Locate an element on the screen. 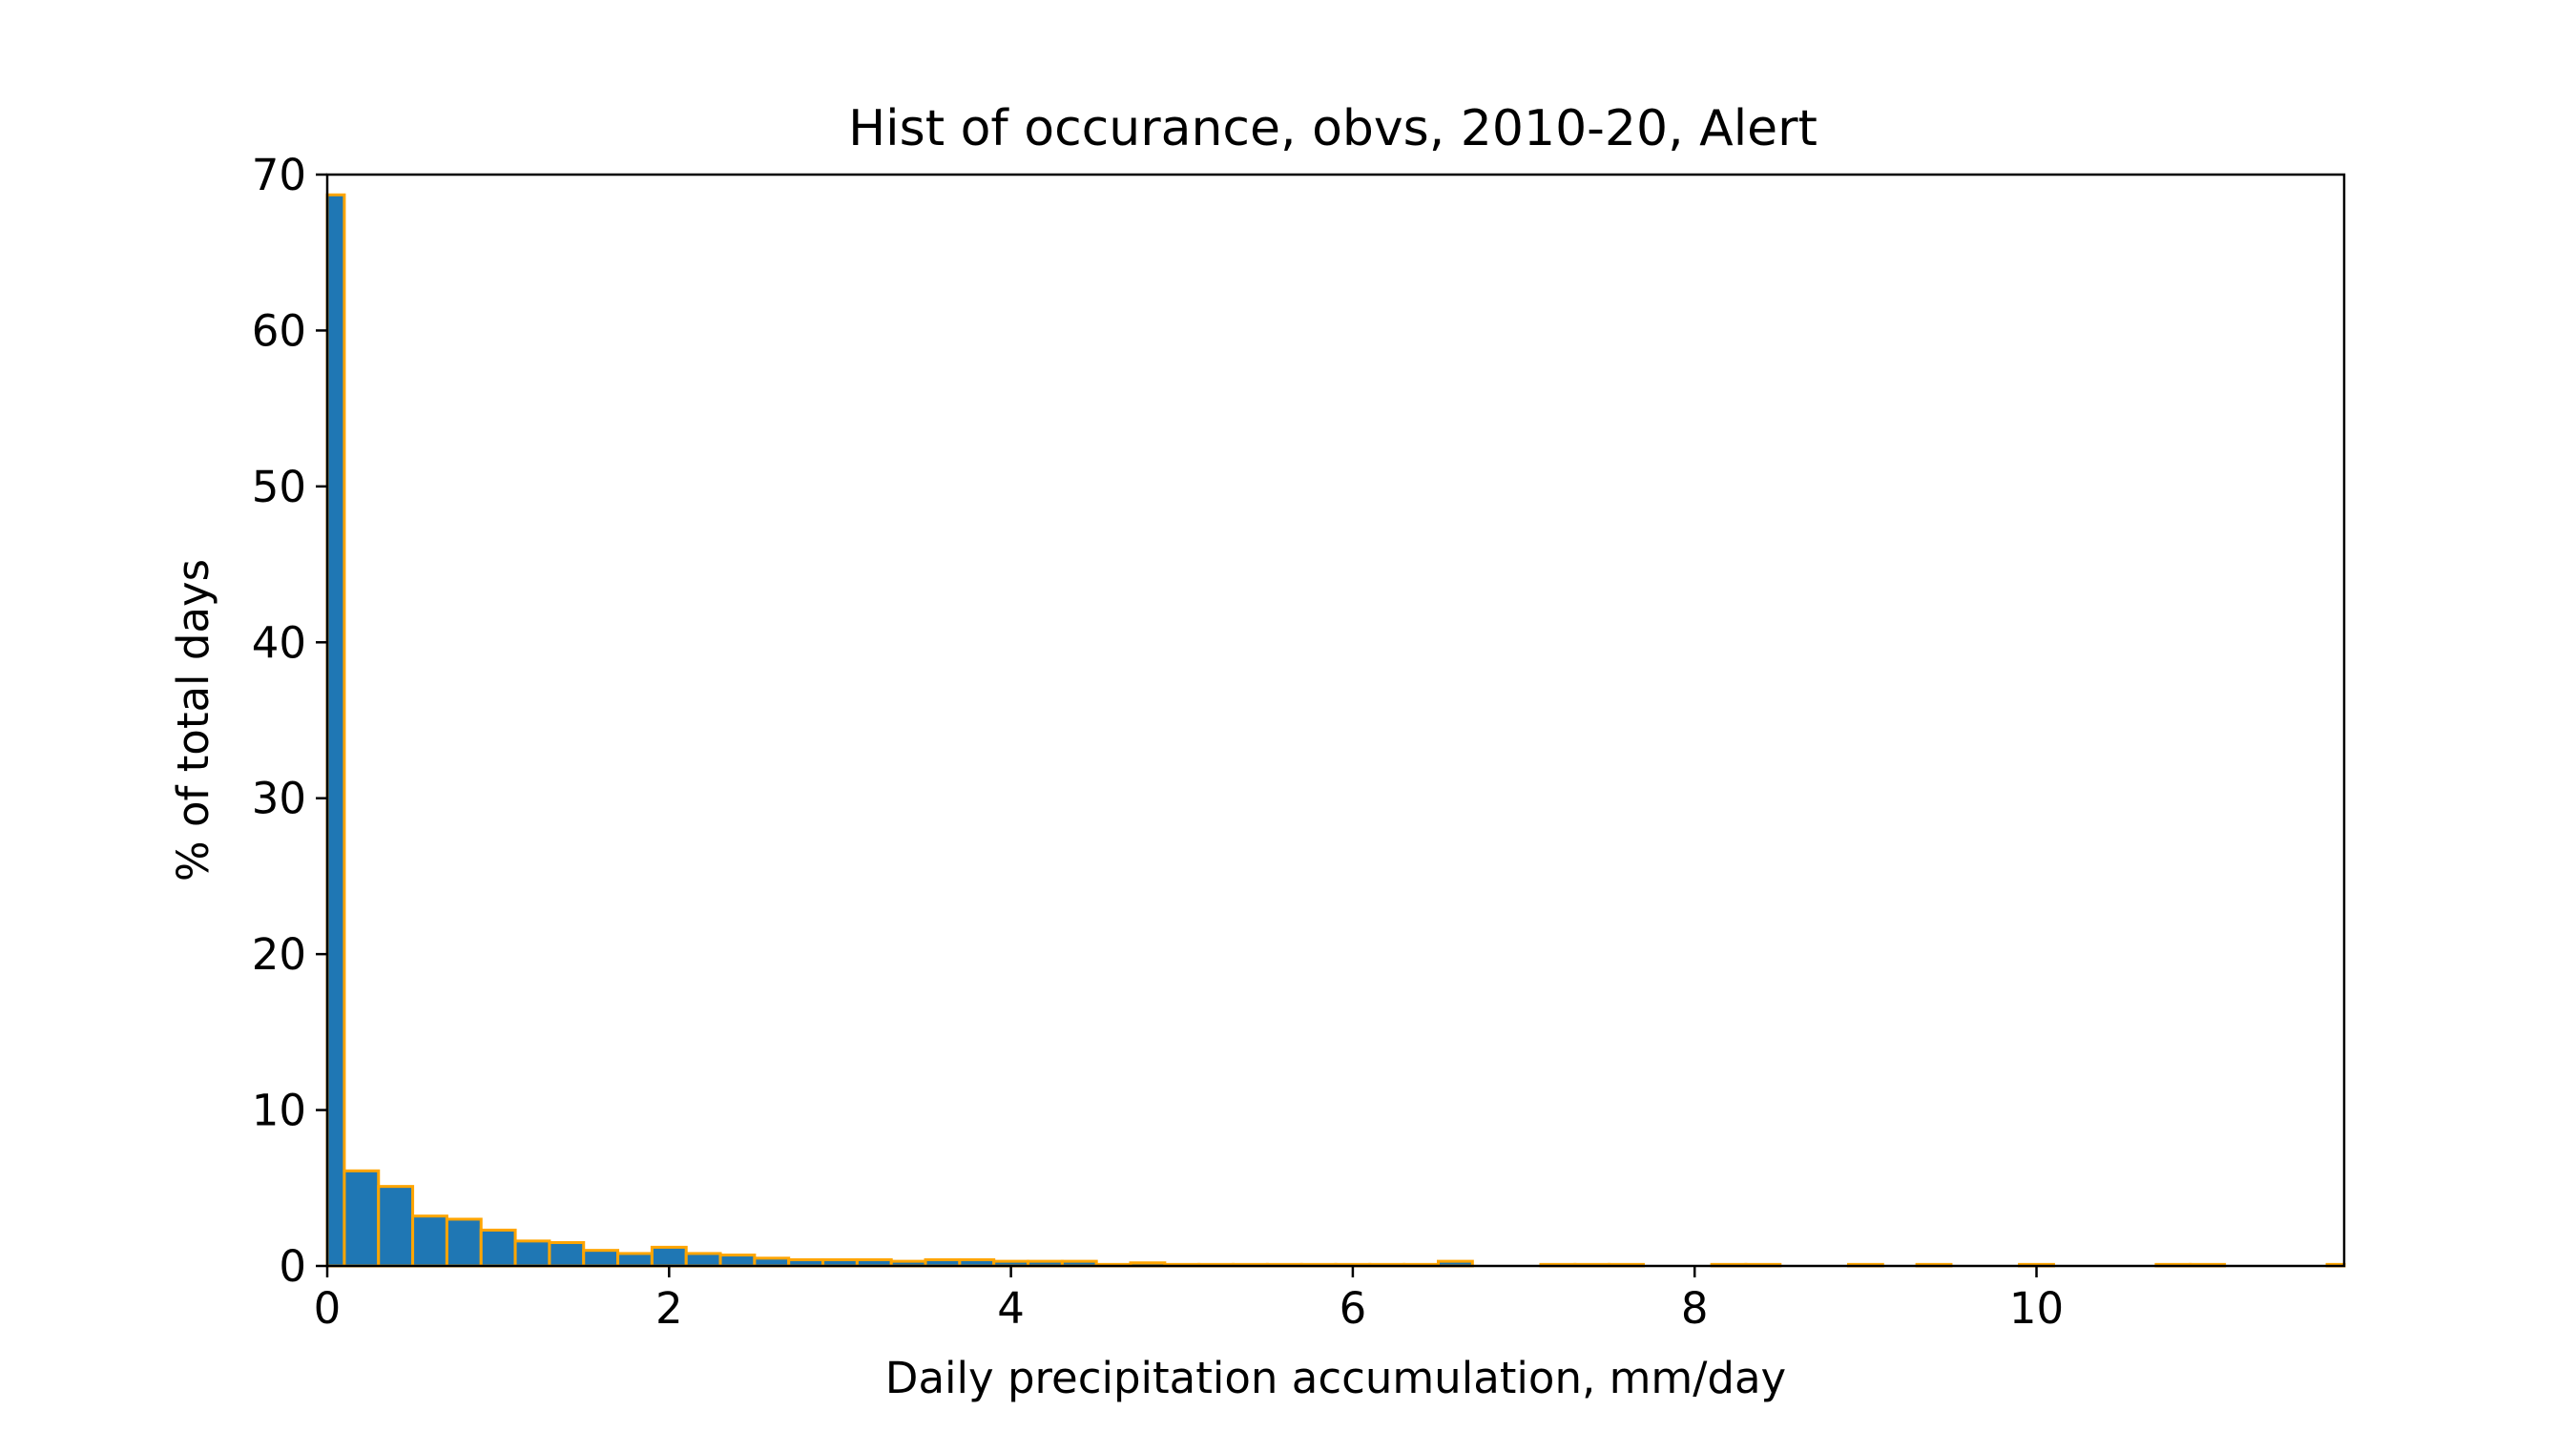 This screenshot has width=2576, height=1431. x-tick-label: 2 is located at coordinates (669, 1308).